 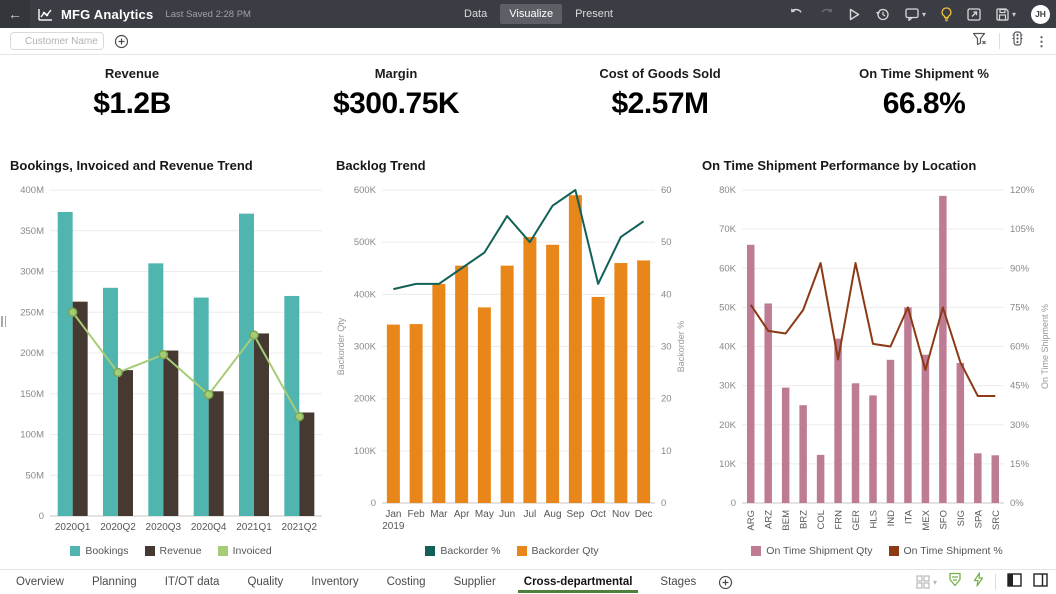 I want to click on svg-text: BRZ, so click(x=804, y=519).